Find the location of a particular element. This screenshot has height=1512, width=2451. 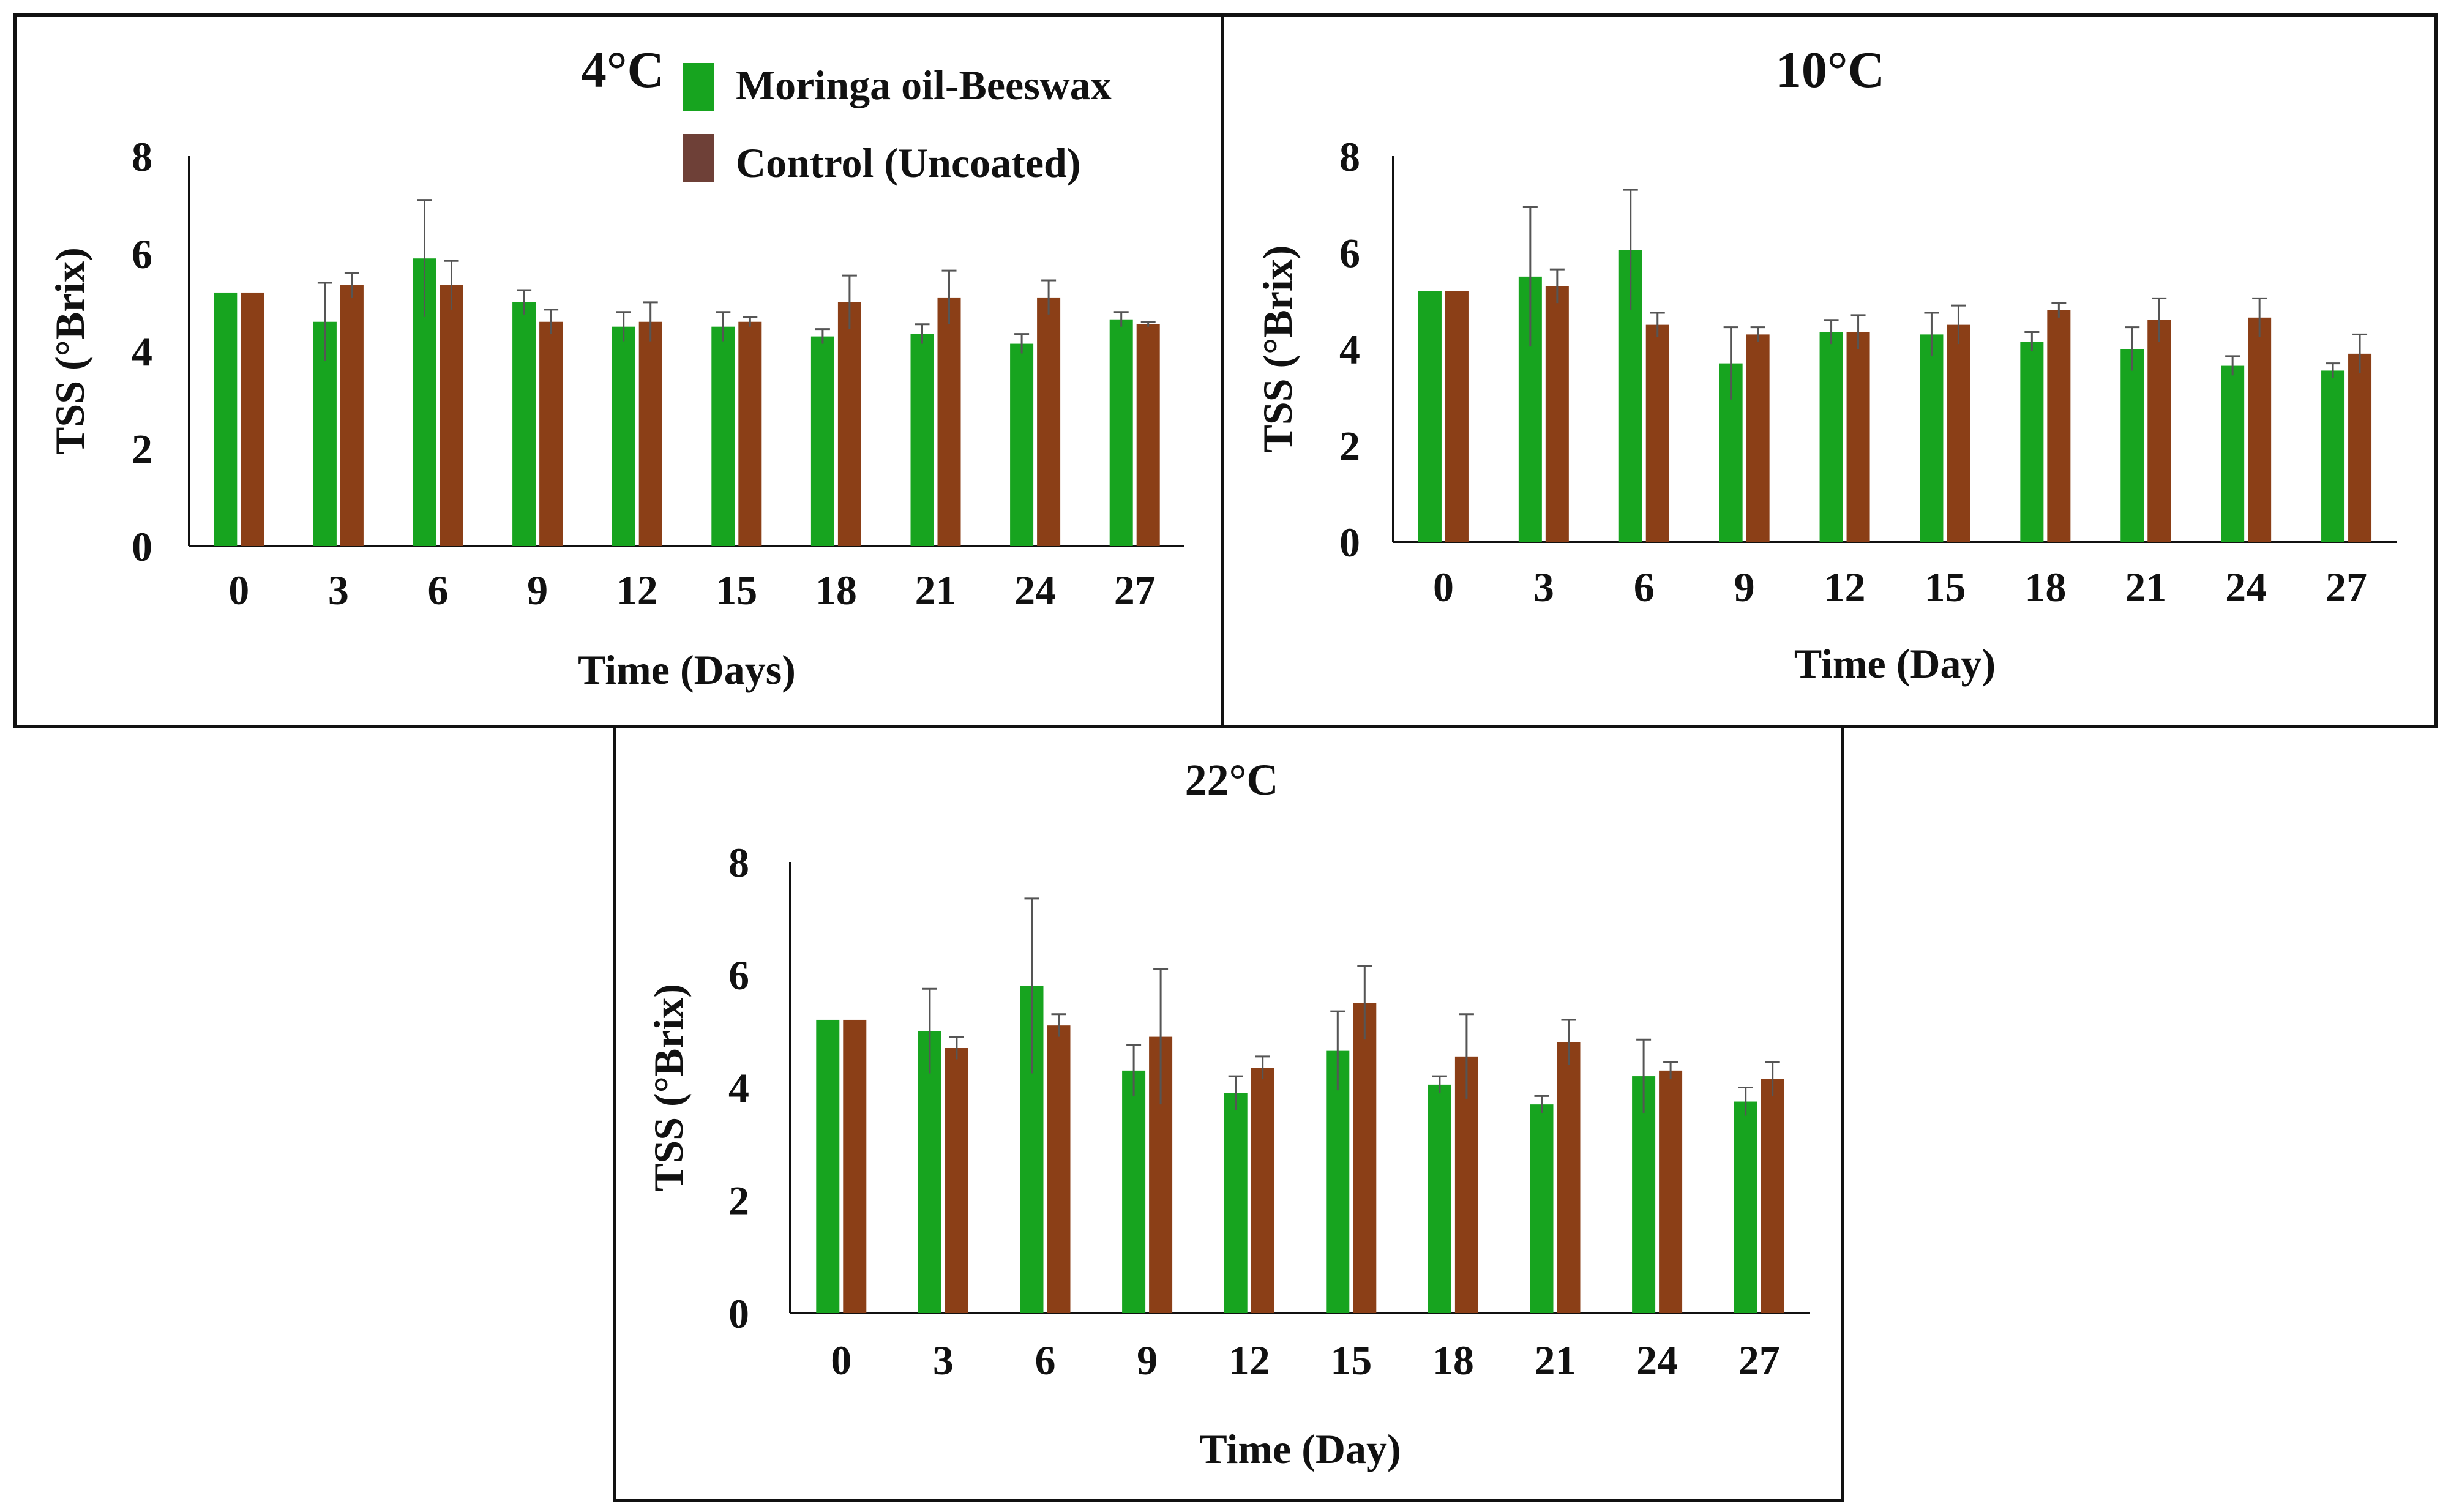

x-axis-label: Time (Day) is located at coordinates (1300, 1449).